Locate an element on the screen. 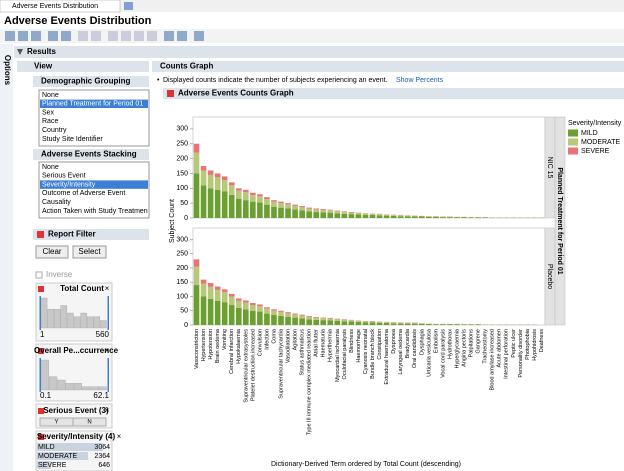 The height and width of the screenshot is (471, 624). level-label: MILD is located at coordinates (46, 447).